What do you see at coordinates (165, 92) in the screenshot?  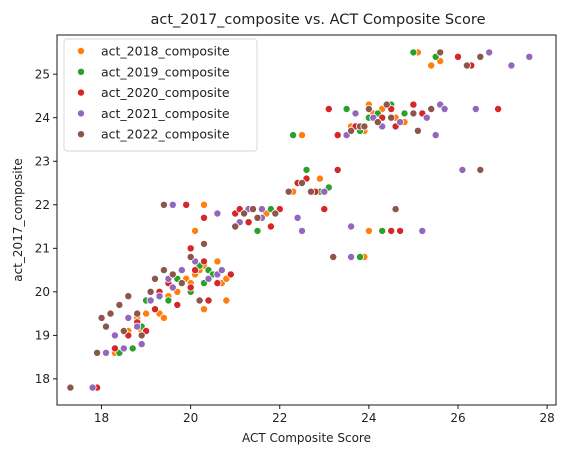 I see `legend-label: act_2020_composite` at bounding box center [165, 92].